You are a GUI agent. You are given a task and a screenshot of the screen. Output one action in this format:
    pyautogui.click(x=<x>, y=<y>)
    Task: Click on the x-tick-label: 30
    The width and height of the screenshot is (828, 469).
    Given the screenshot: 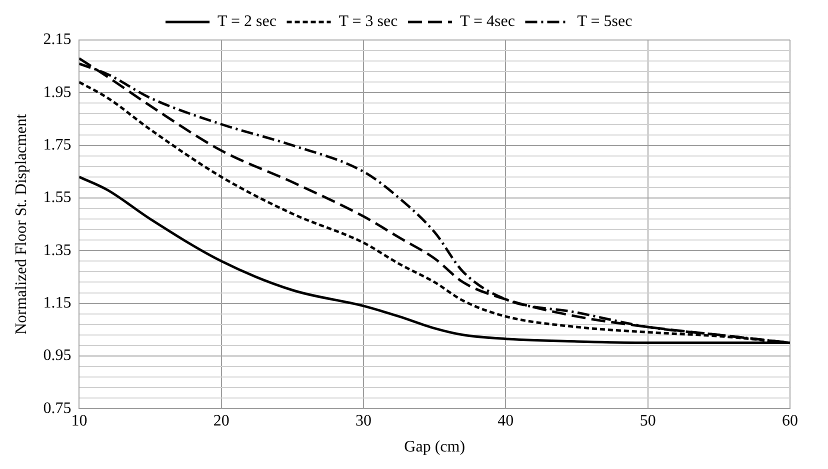 What is the action you would take?
    pyautogui.click(x=364, y=421)
    